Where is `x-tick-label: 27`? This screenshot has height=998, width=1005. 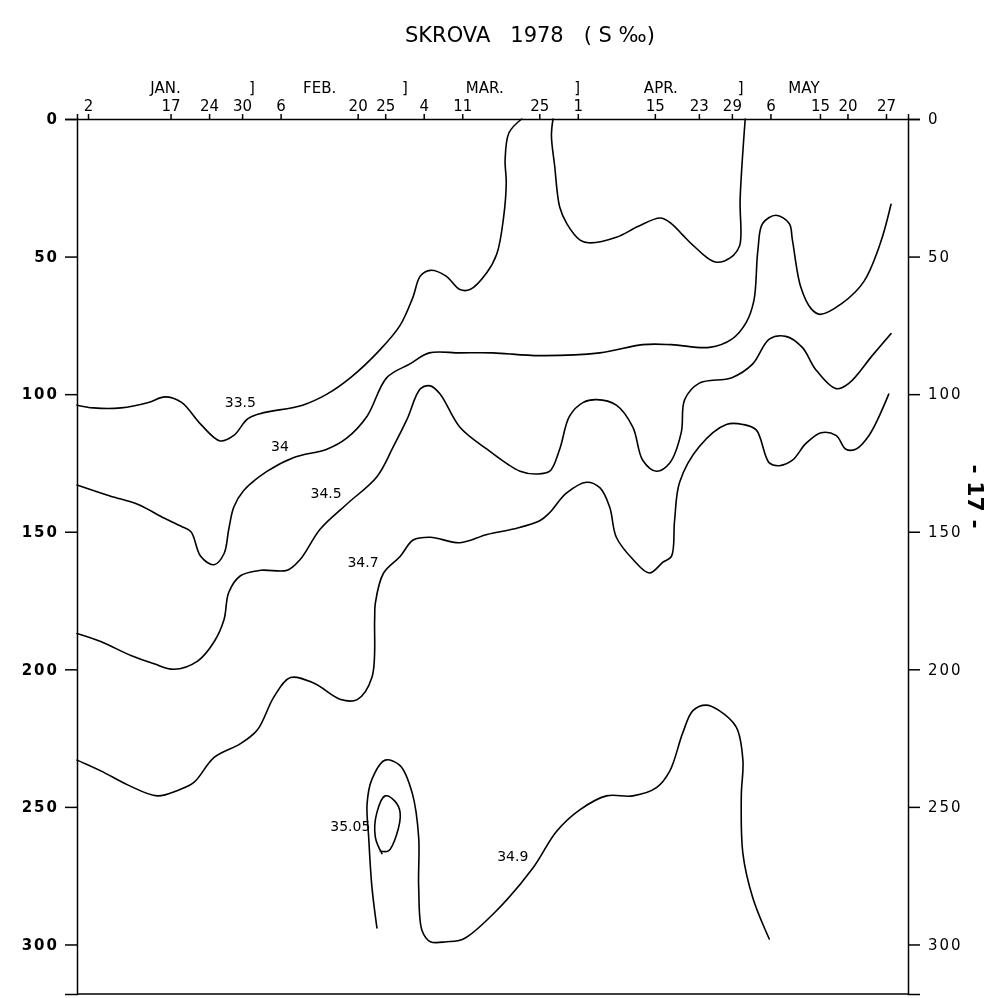
x-tick-label: 27 is located at coordinates (886, 106).